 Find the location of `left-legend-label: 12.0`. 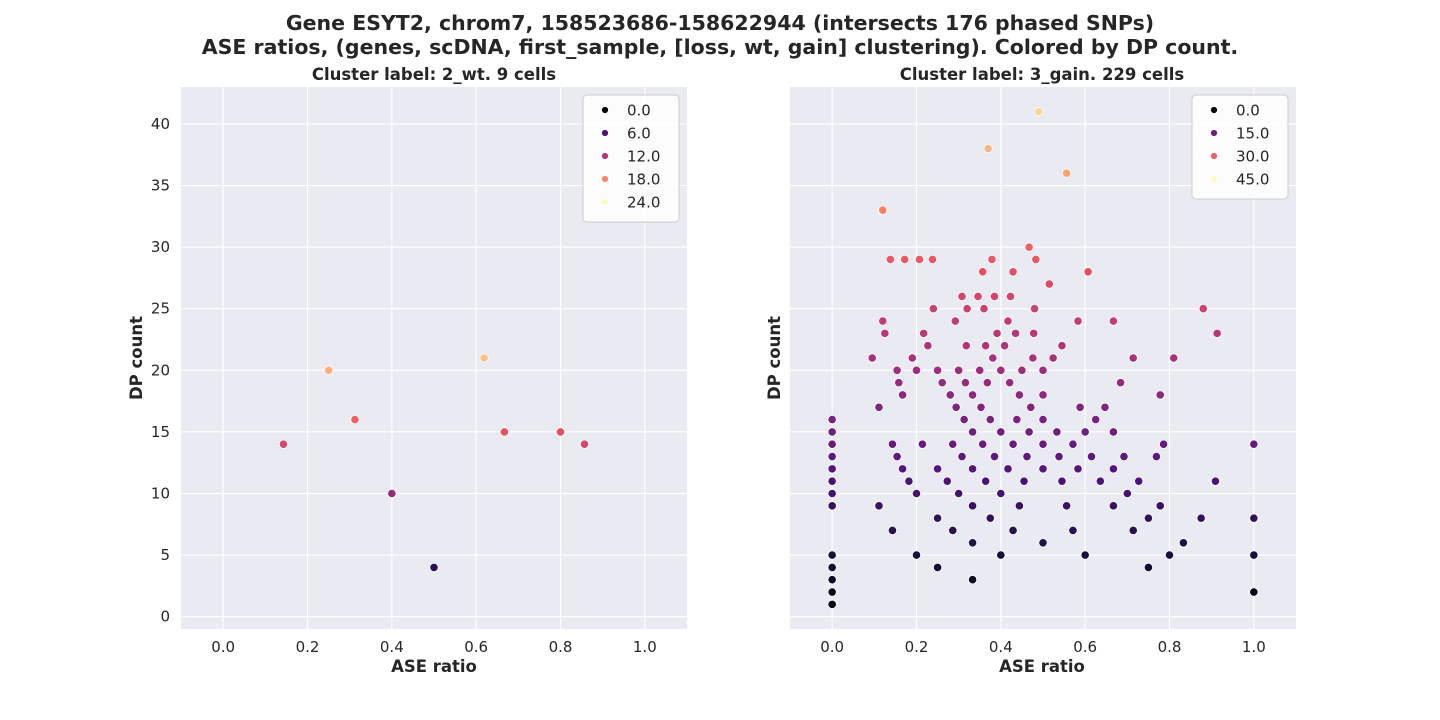

left-legend-label: 12.0 is located at coordinates (643, 157).